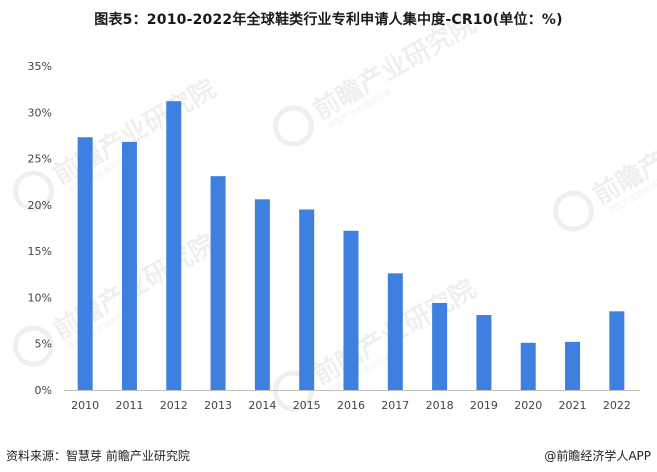  Describe the element at coordinates (440, 346) in the screenshot. I see `bar-2018` at that location.